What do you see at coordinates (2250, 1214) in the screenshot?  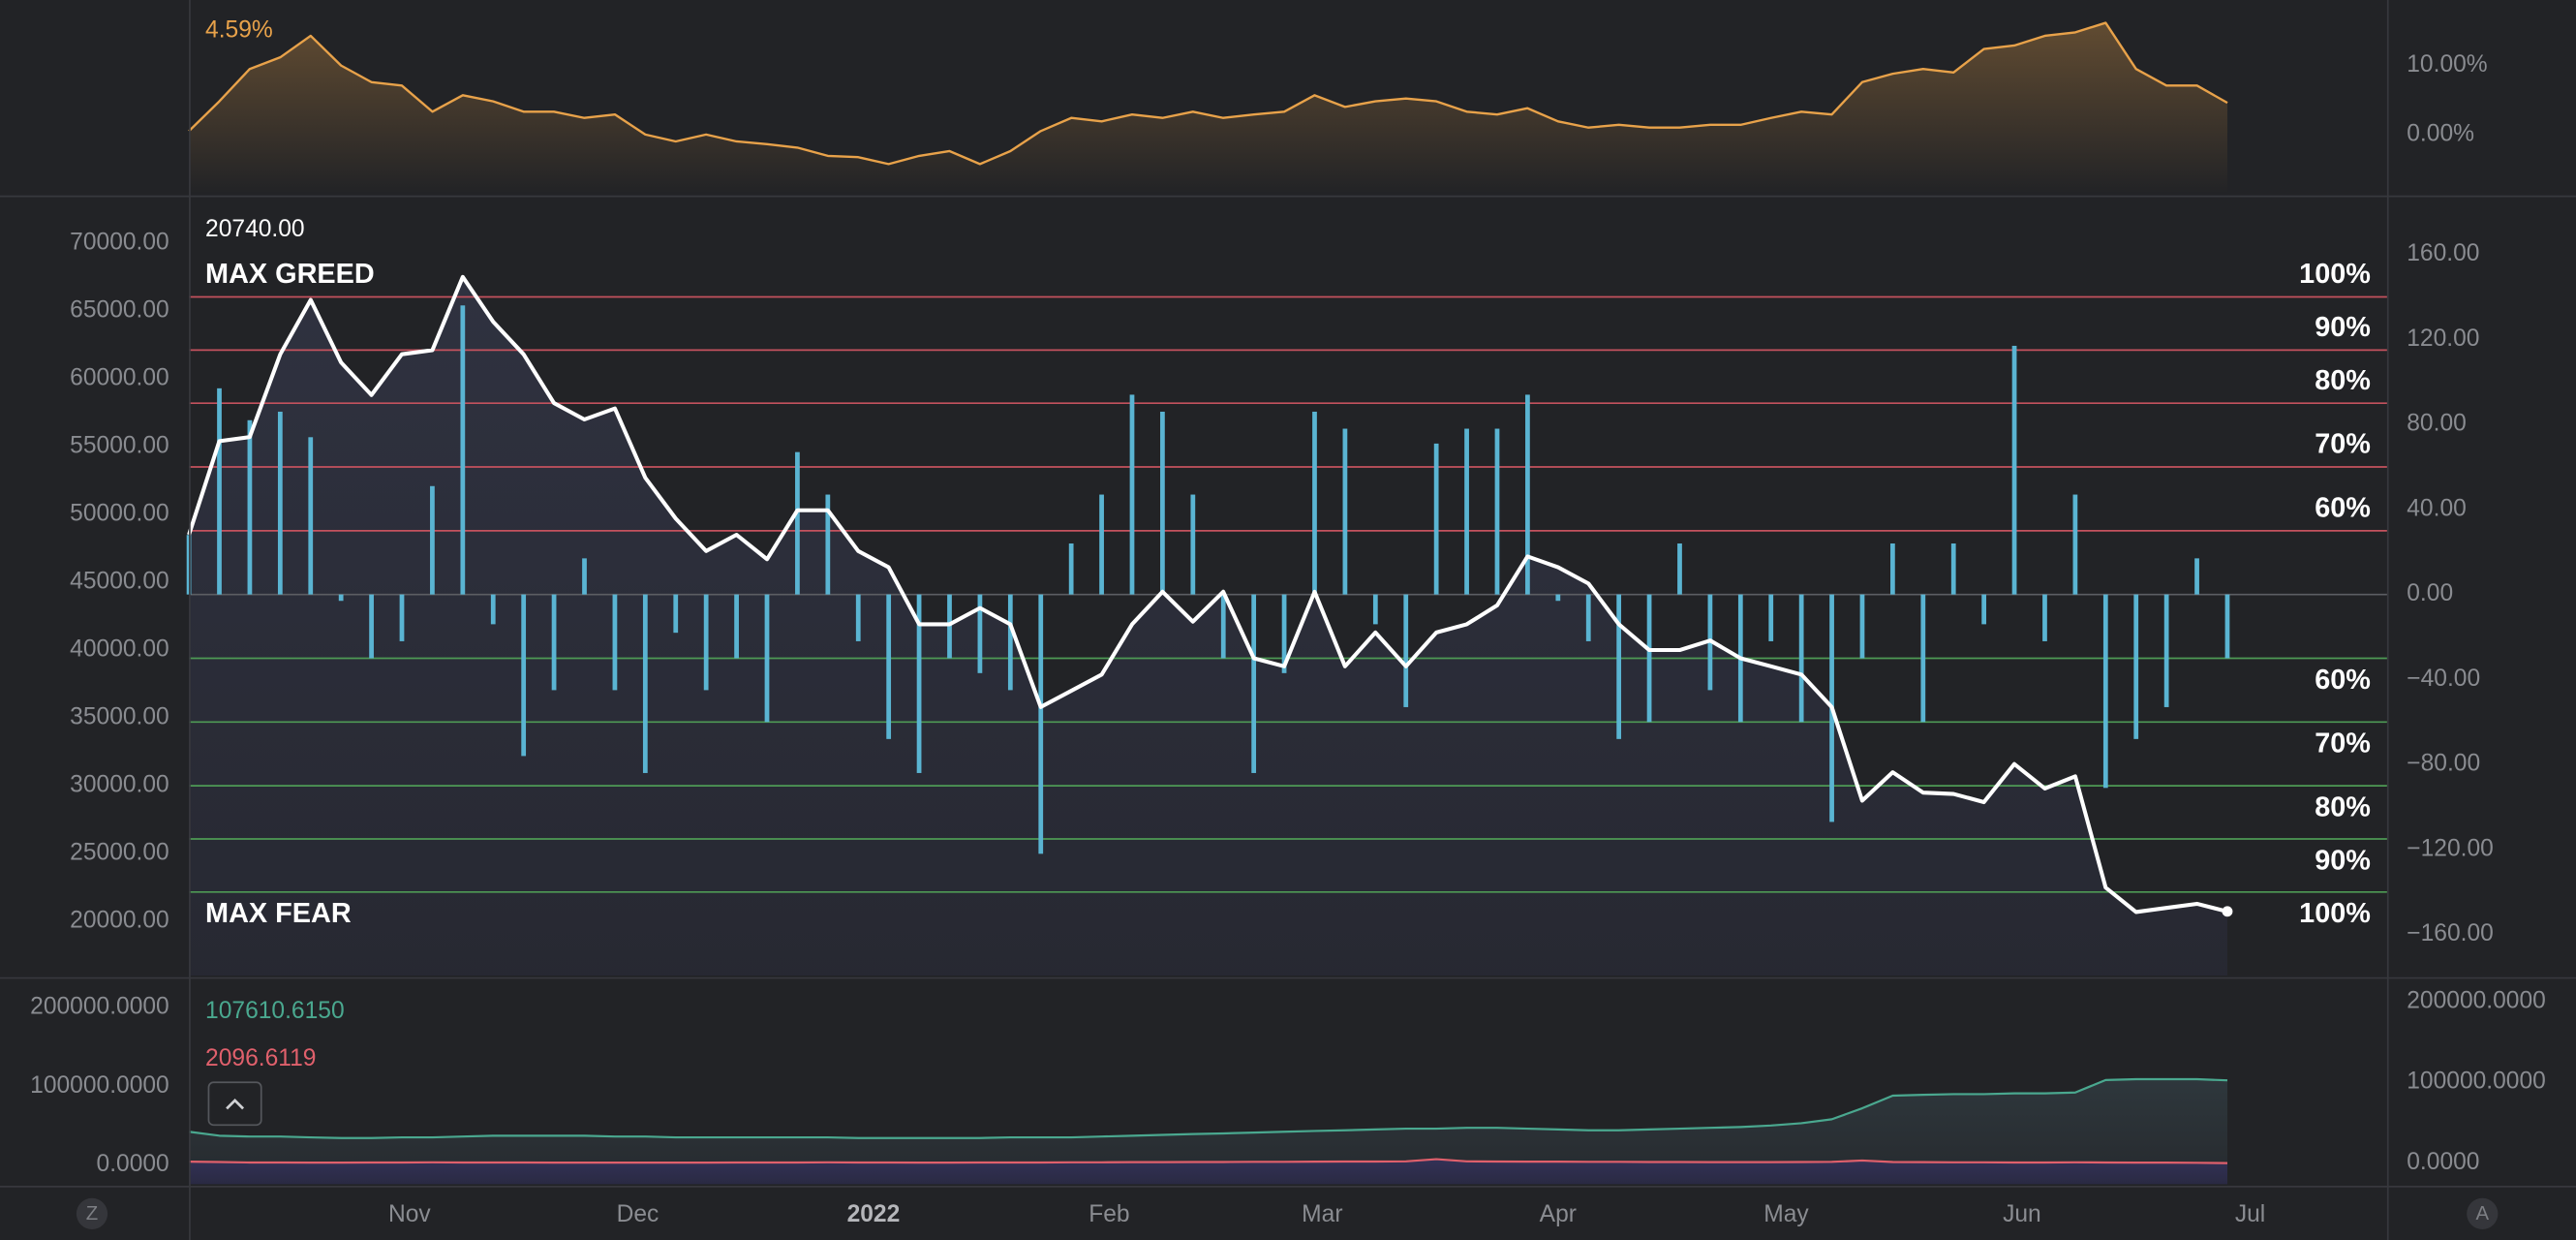 I see `x-tick-label: Jul` at bounding box center [2250, 1214].